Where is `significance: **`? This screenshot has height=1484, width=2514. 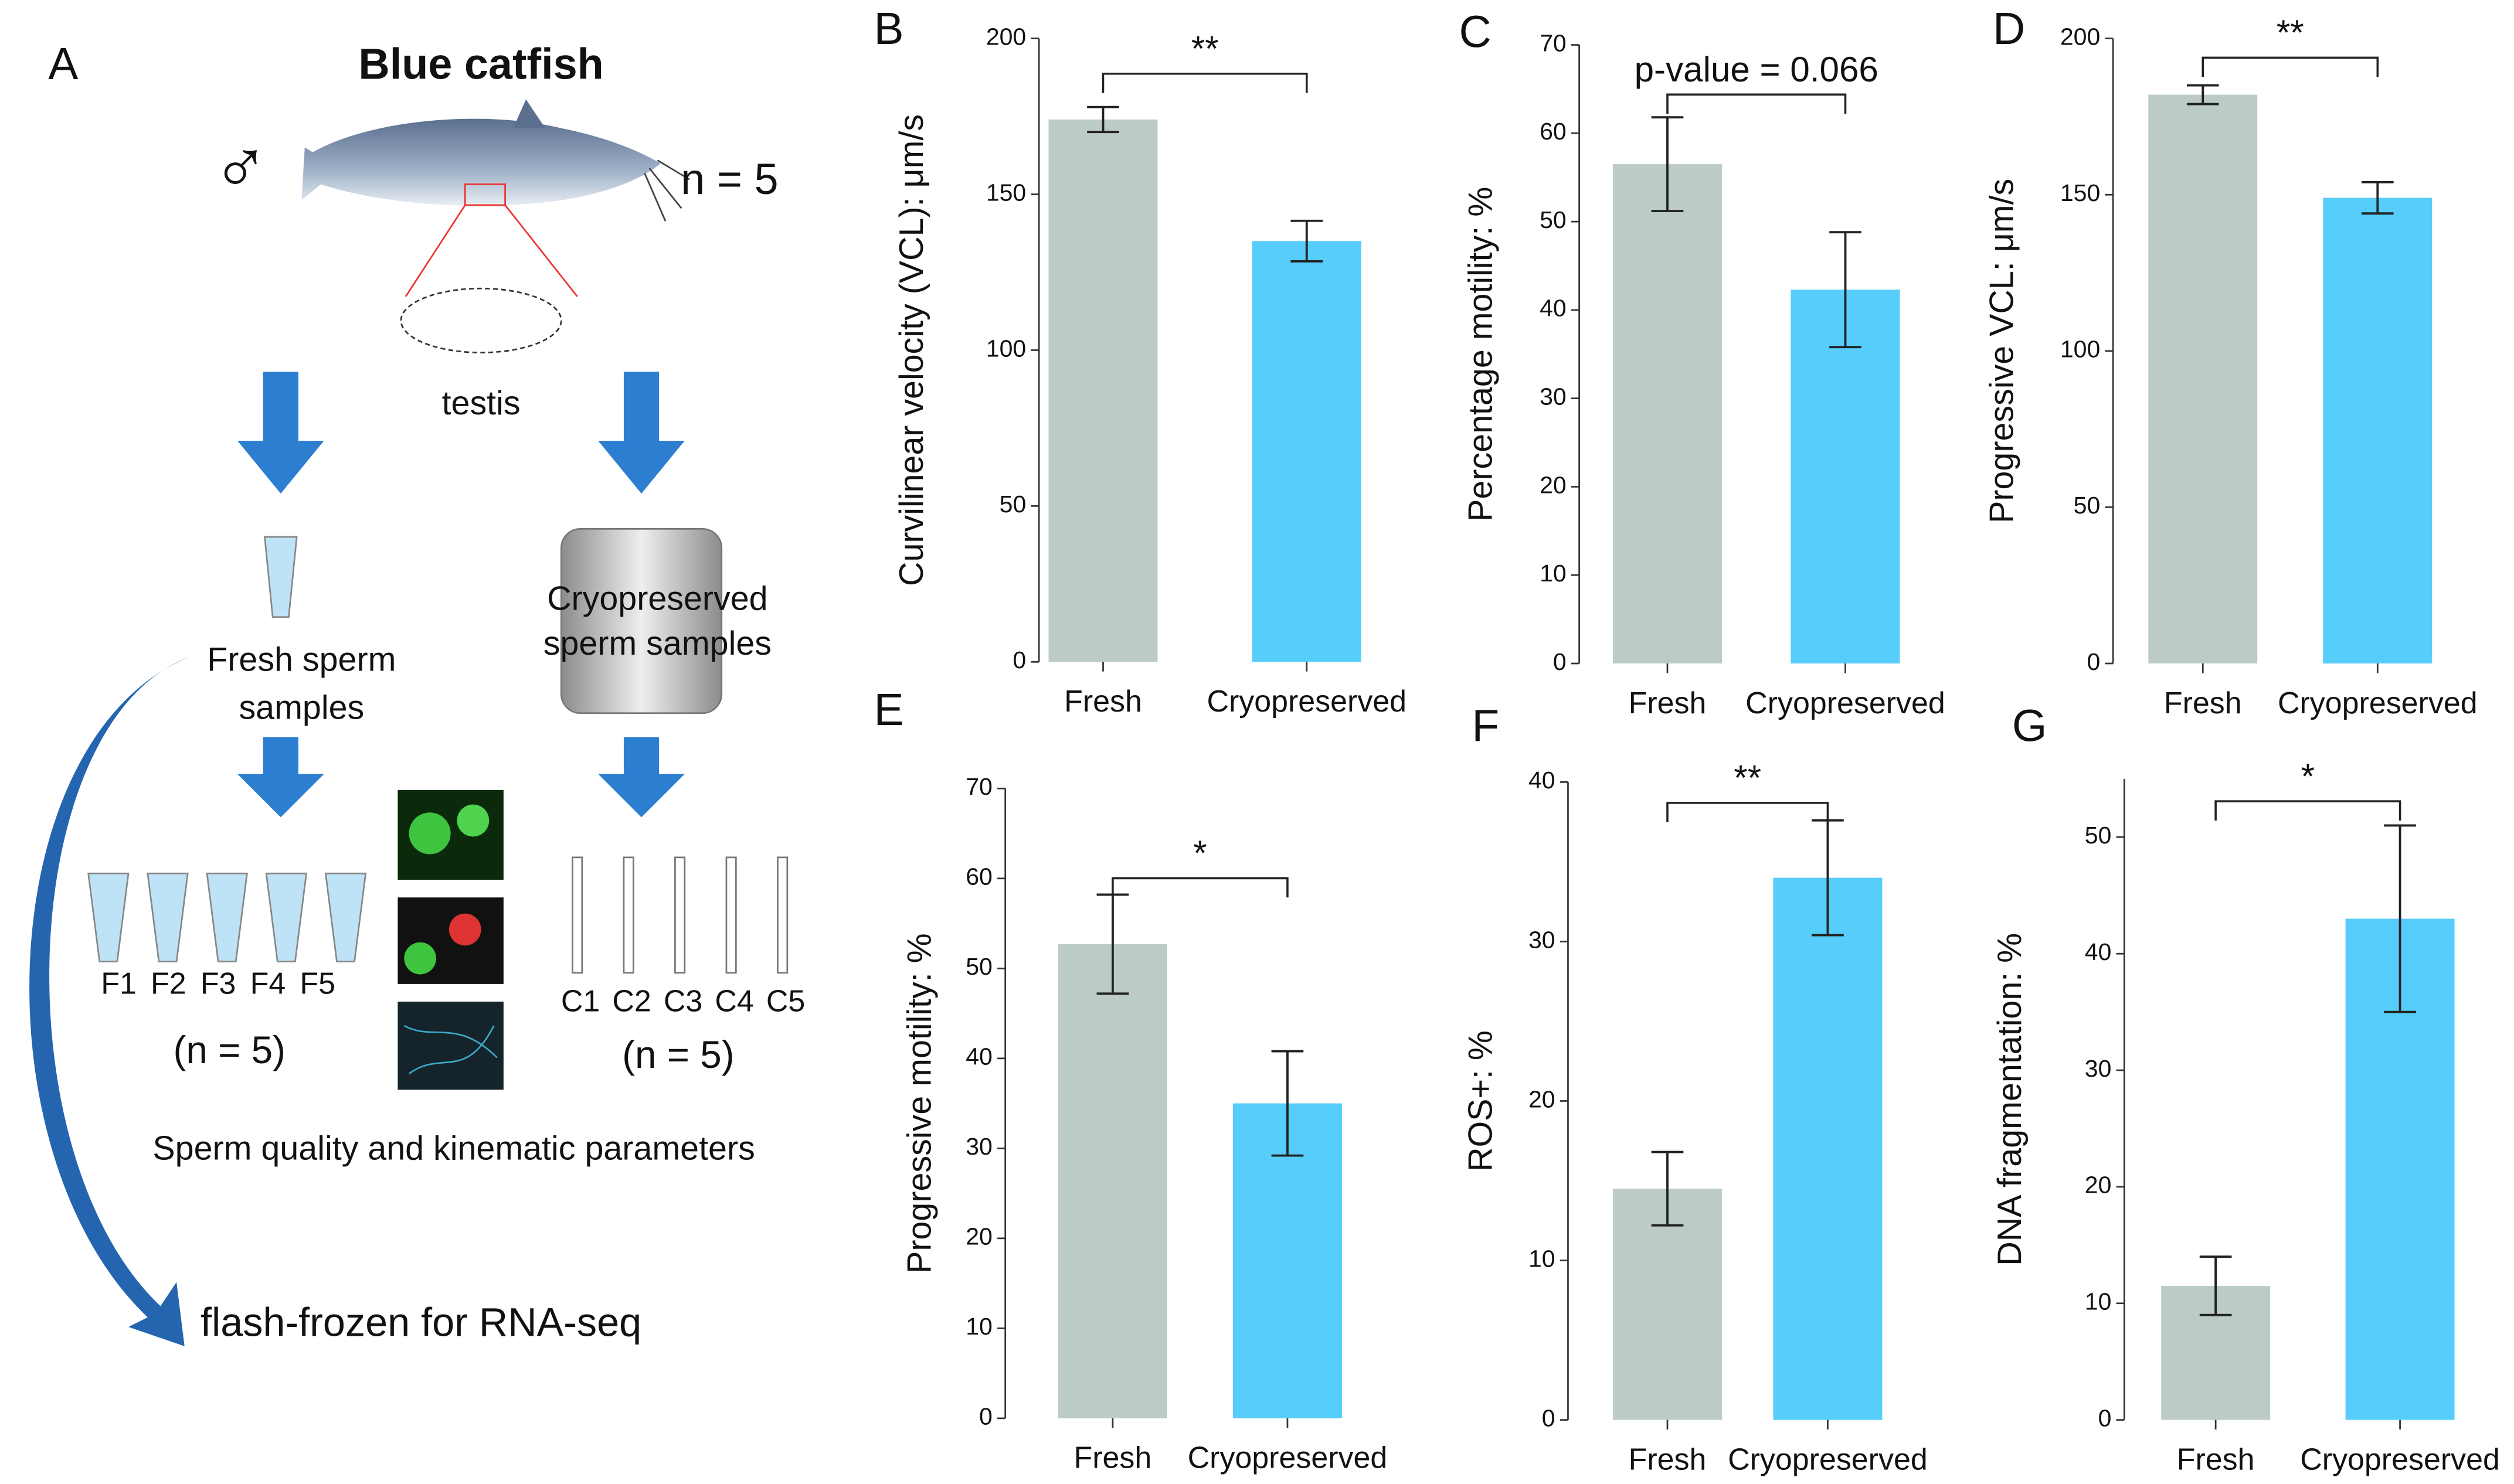 significance: ** is located at coordinates (1747, 778).